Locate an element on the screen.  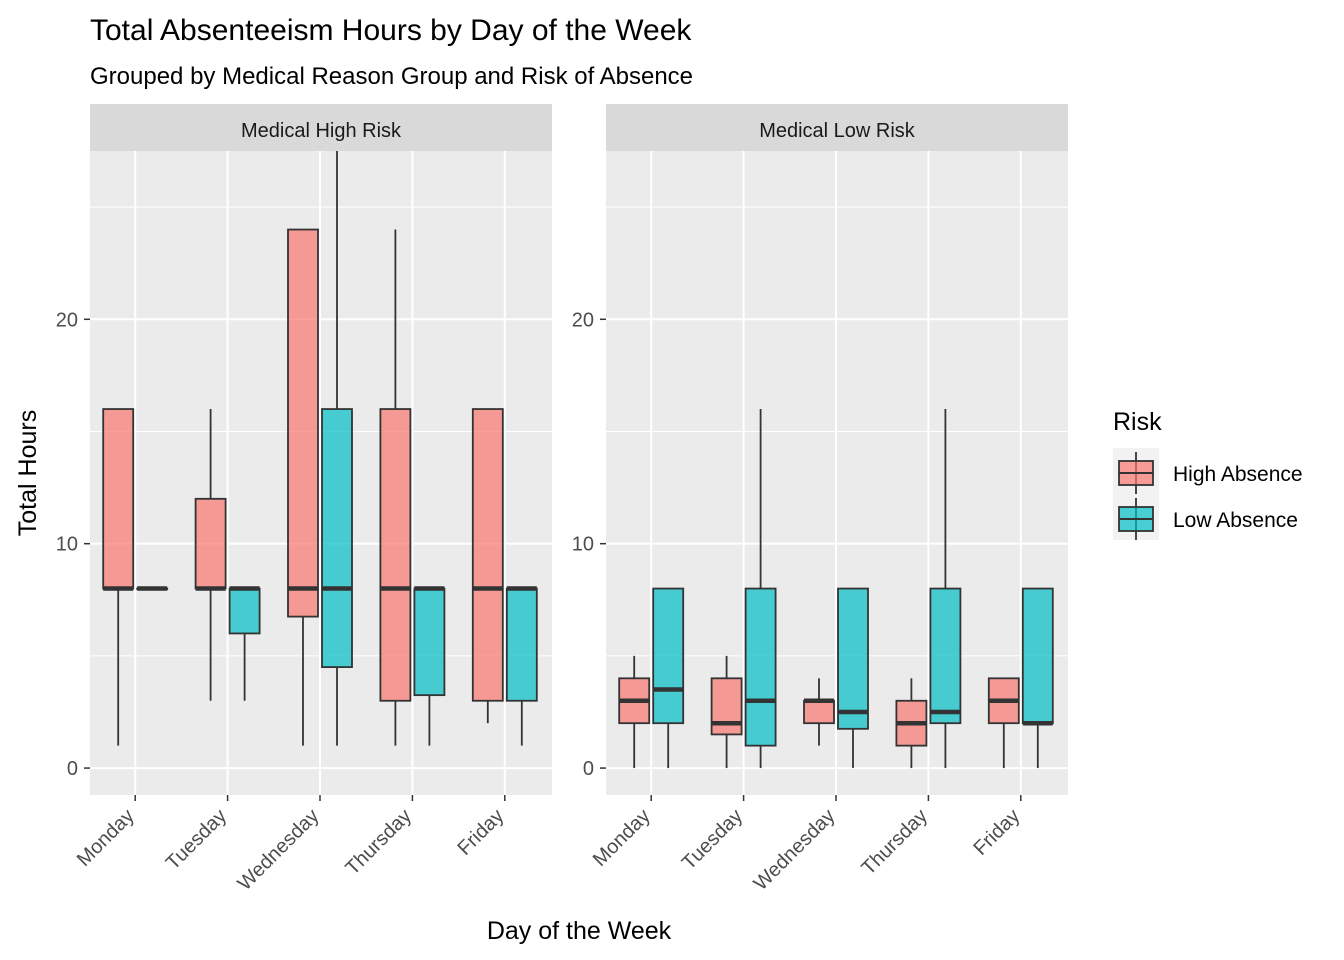
facet-strip-label: Medical Low Risk is located at coordinates (837, 131).